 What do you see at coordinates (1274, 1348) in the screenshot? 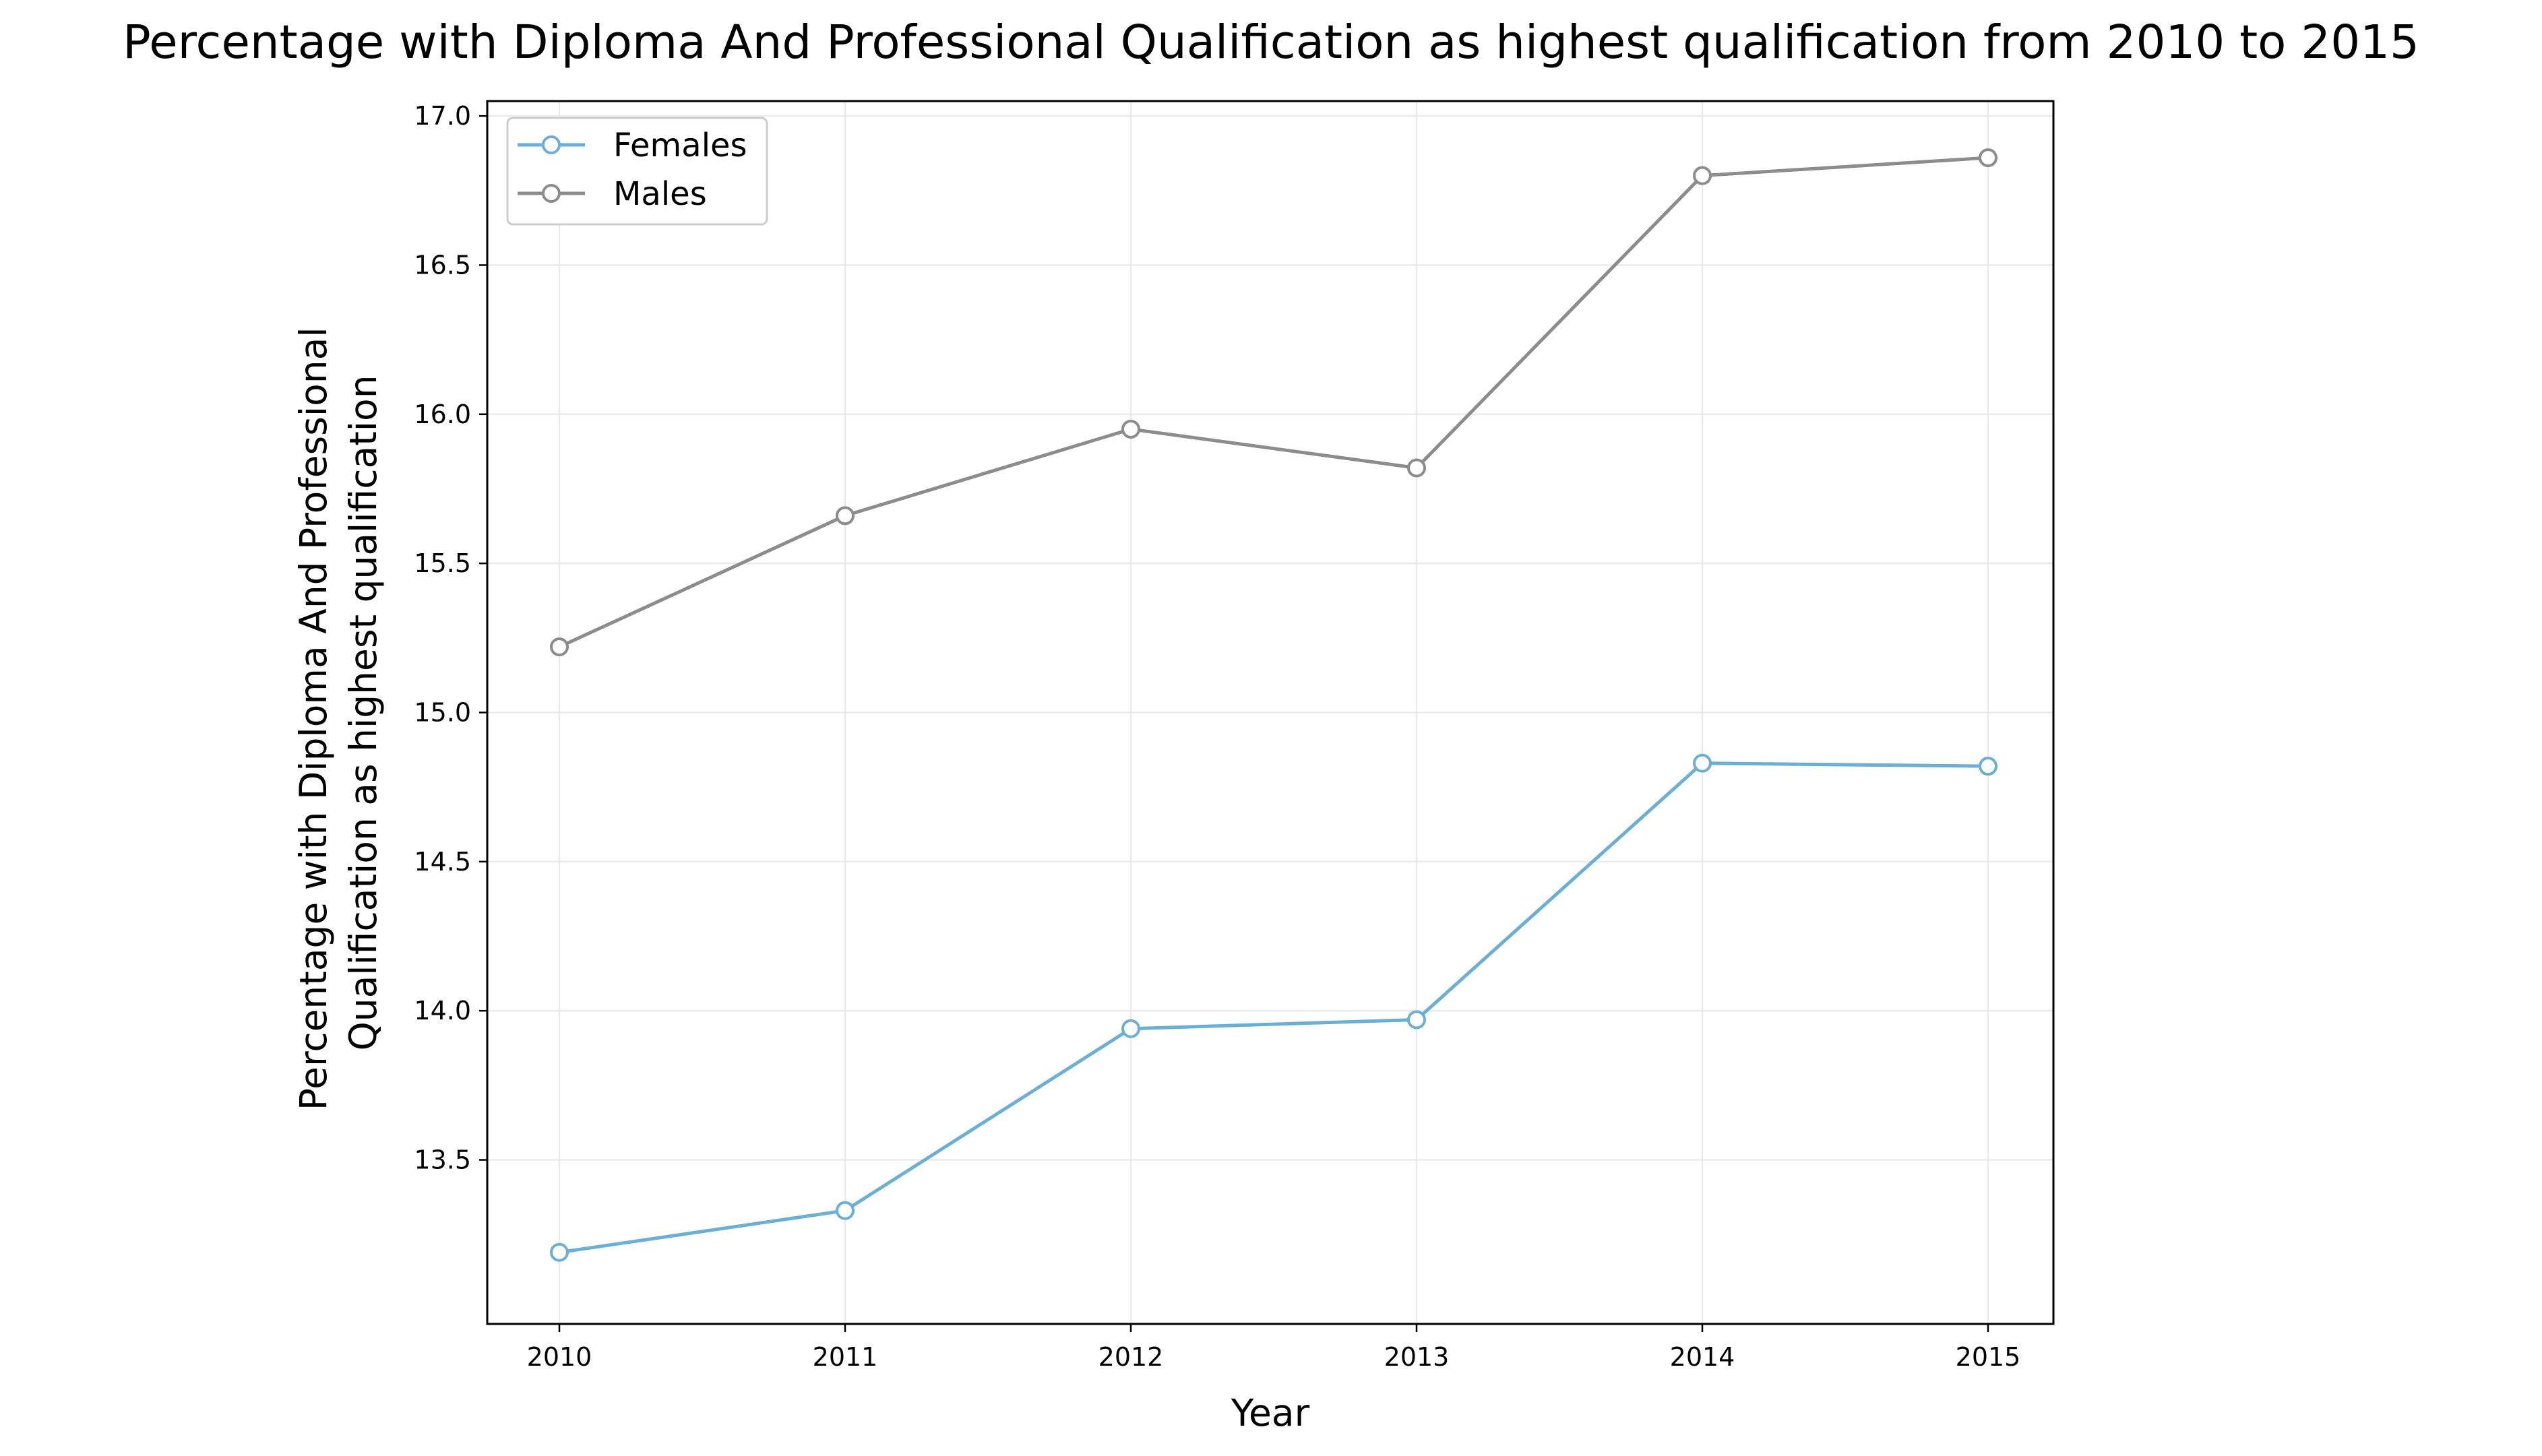
I see `x-axis-ticks: 2010 2011 2012 2013 2014 2015` at bounding box center [1274, 1348].